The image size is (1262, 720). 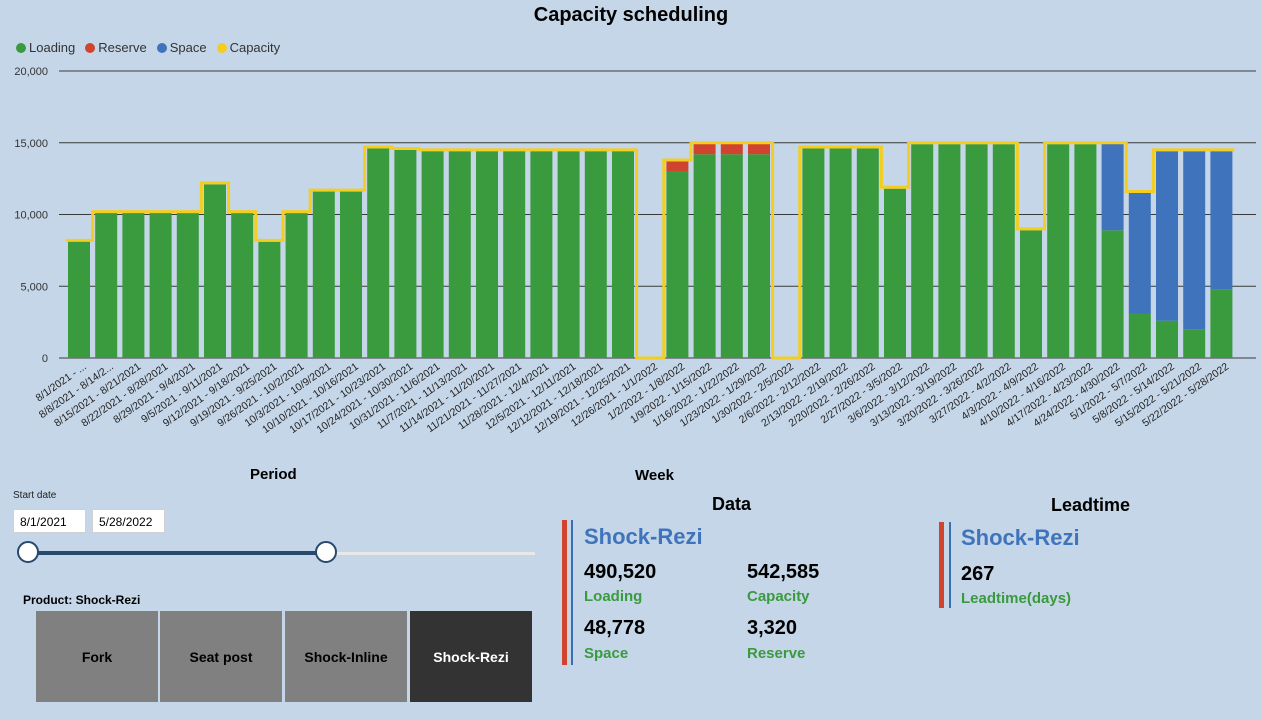 What do you see at coordinates (148, 47) in the screenshot?
I see `chart-legend: Loading Reserve Space Capacity` at bounding box center [148, 47].